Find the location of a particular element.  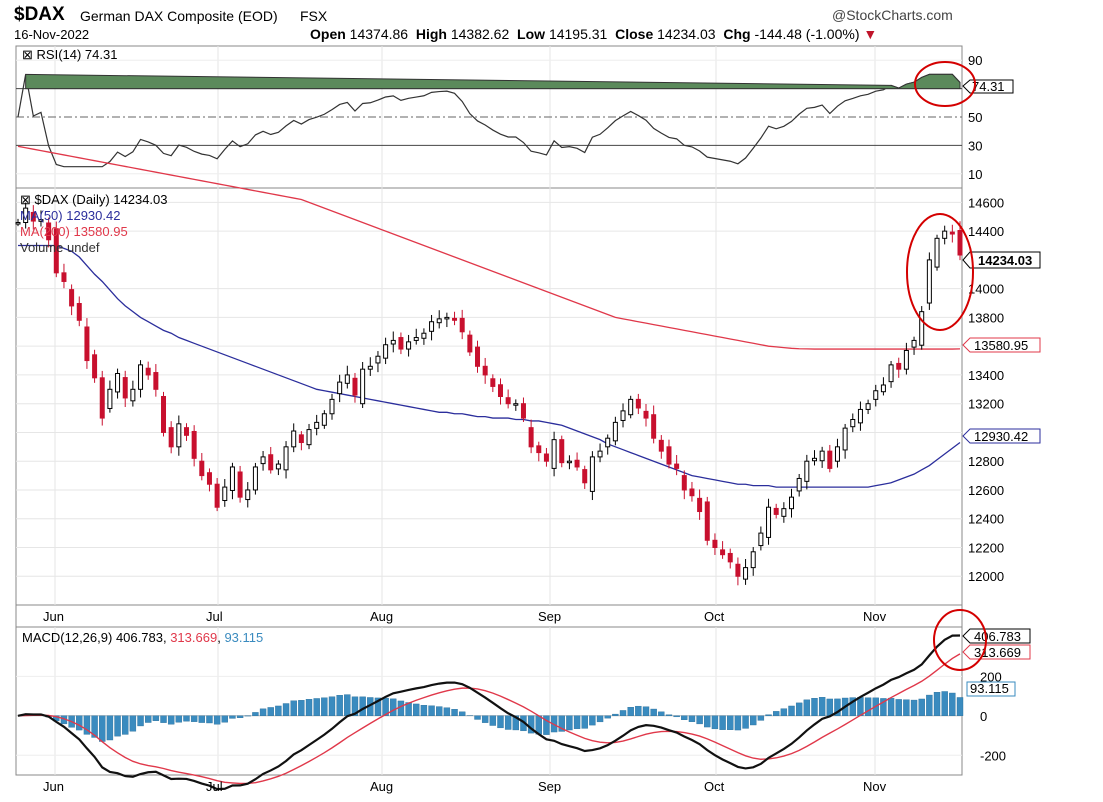

high-label: High is located at coordinates (431, 34).